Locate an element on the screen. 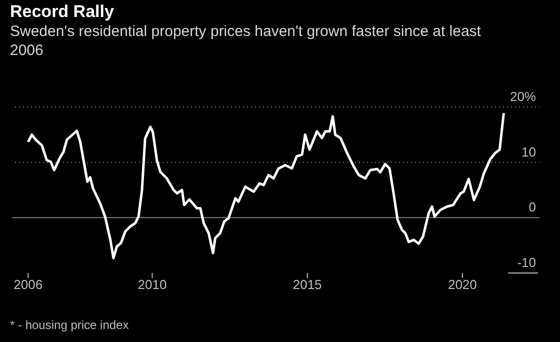 This screenshot has height=342, width=560. y-tick-label: 0 is located at coordinates (532, 207).